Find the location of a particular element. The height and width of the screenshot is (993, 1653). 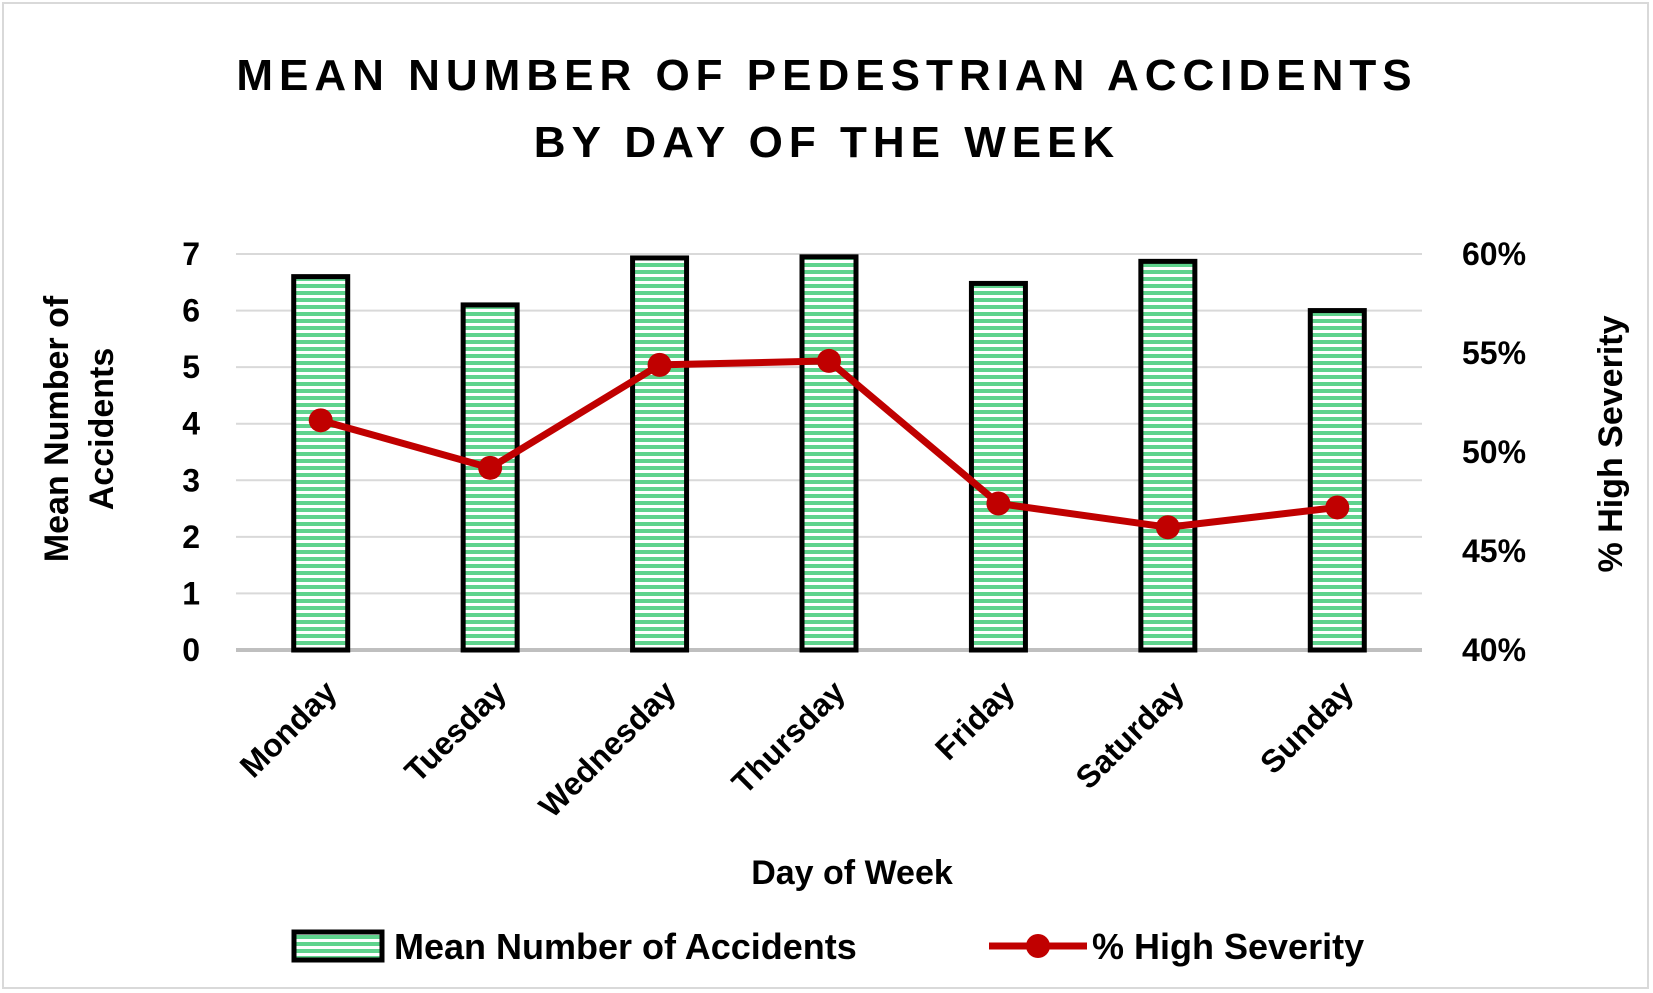

y2-tick-label: 60% is located at coordinates (1494, 254).